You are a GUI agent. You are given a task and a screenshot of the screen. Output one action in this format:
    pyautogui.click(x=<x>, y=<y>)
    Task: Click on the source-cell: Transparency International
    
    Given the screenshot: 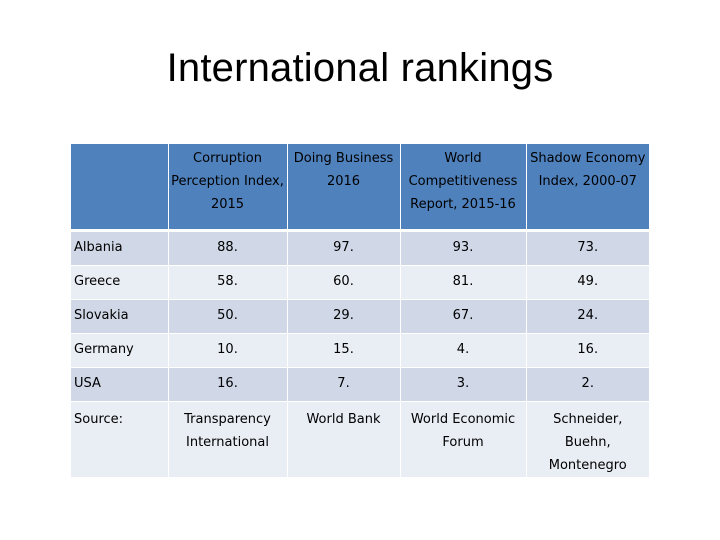 What is the action you would take?
    pyautogui.click(x=228, y=439)
    